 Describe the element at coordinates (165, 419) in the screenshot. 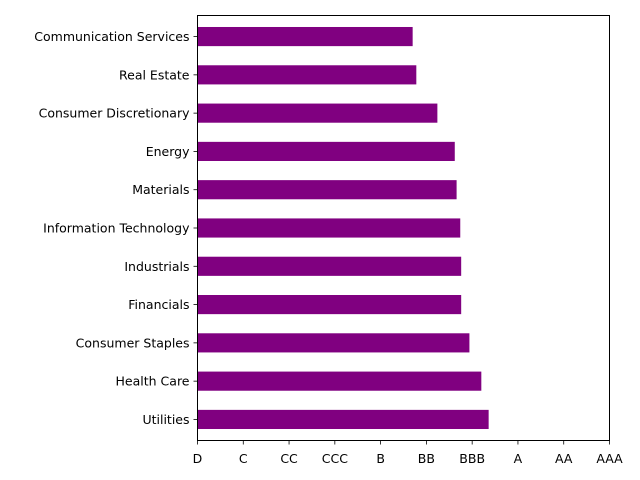

I see `category-label: Utilities` at that location.